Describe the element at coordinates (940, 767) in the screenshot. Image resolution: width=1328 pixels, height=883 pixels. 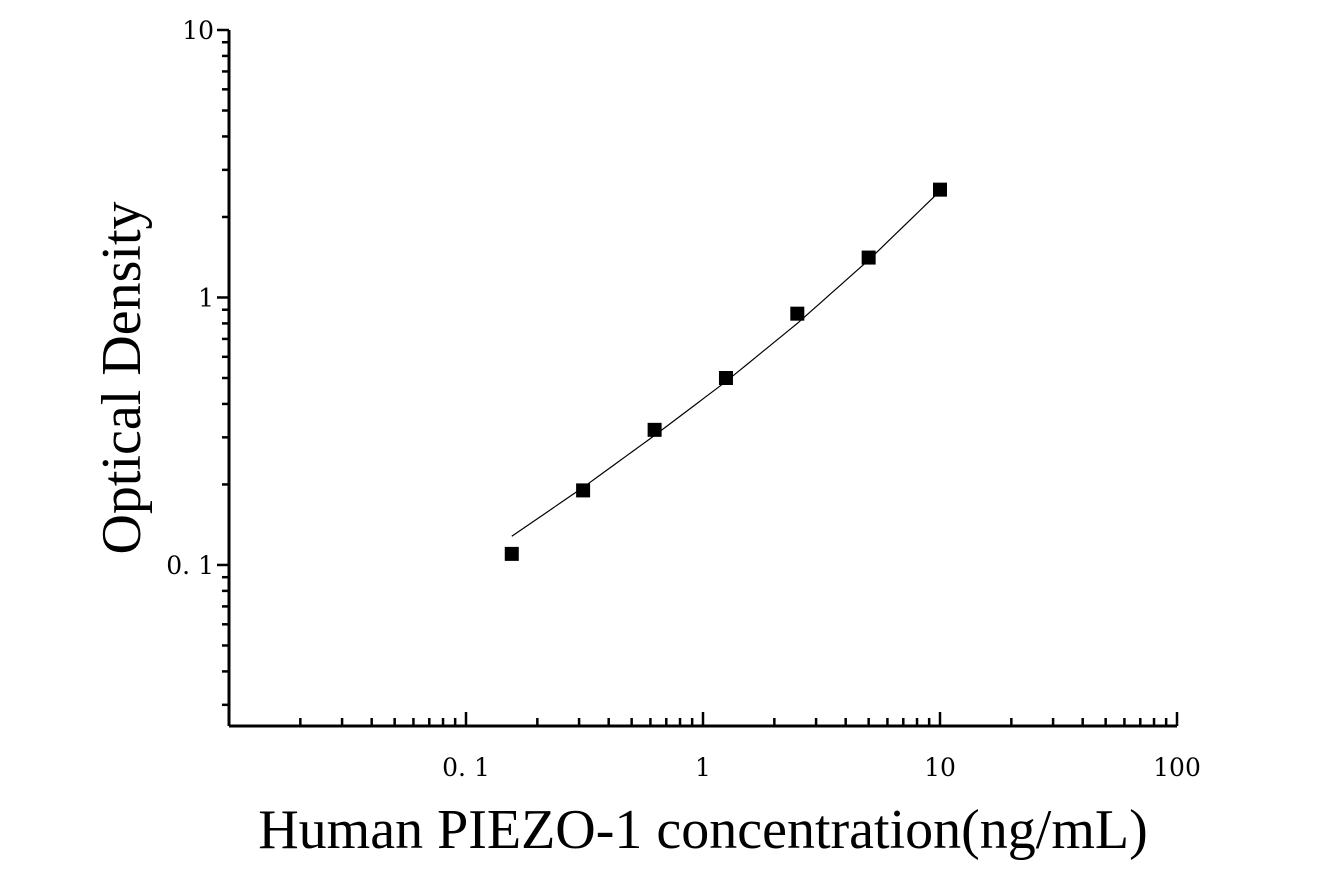
I see `x-tick-label: 10` at that location.